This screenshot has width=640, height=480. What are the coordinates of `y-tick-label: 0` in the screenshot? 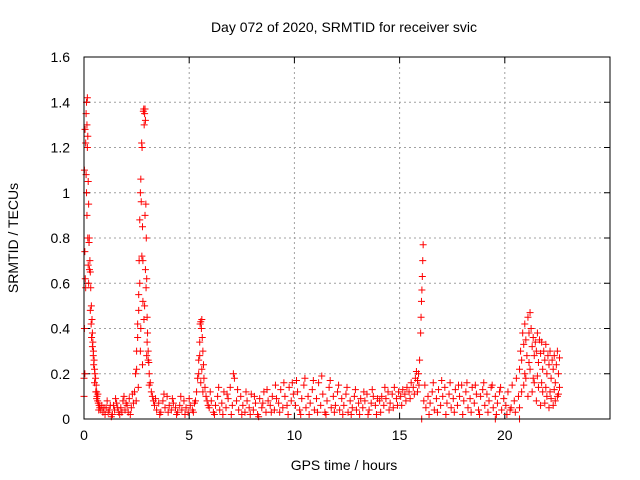 It's located at (66, 419).